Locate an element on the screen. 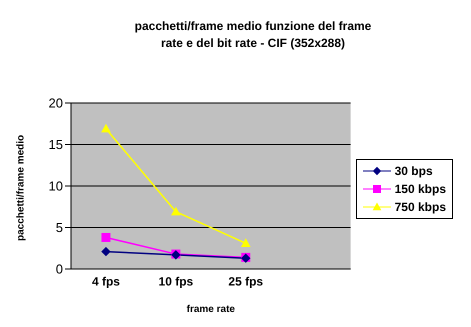 The width and height of the screenshot is (471, 327). legend-label: 30 bps is located at coordinates (413, 171).